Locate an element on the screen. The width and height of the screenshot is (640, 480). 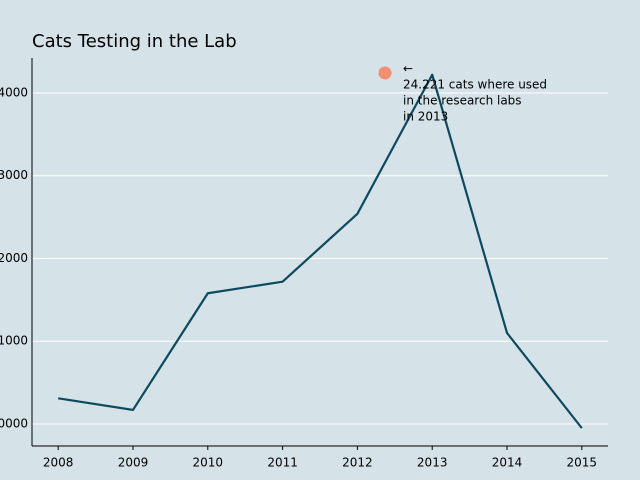
annotation-text: in the research labs is located at coordinates (462, 101).